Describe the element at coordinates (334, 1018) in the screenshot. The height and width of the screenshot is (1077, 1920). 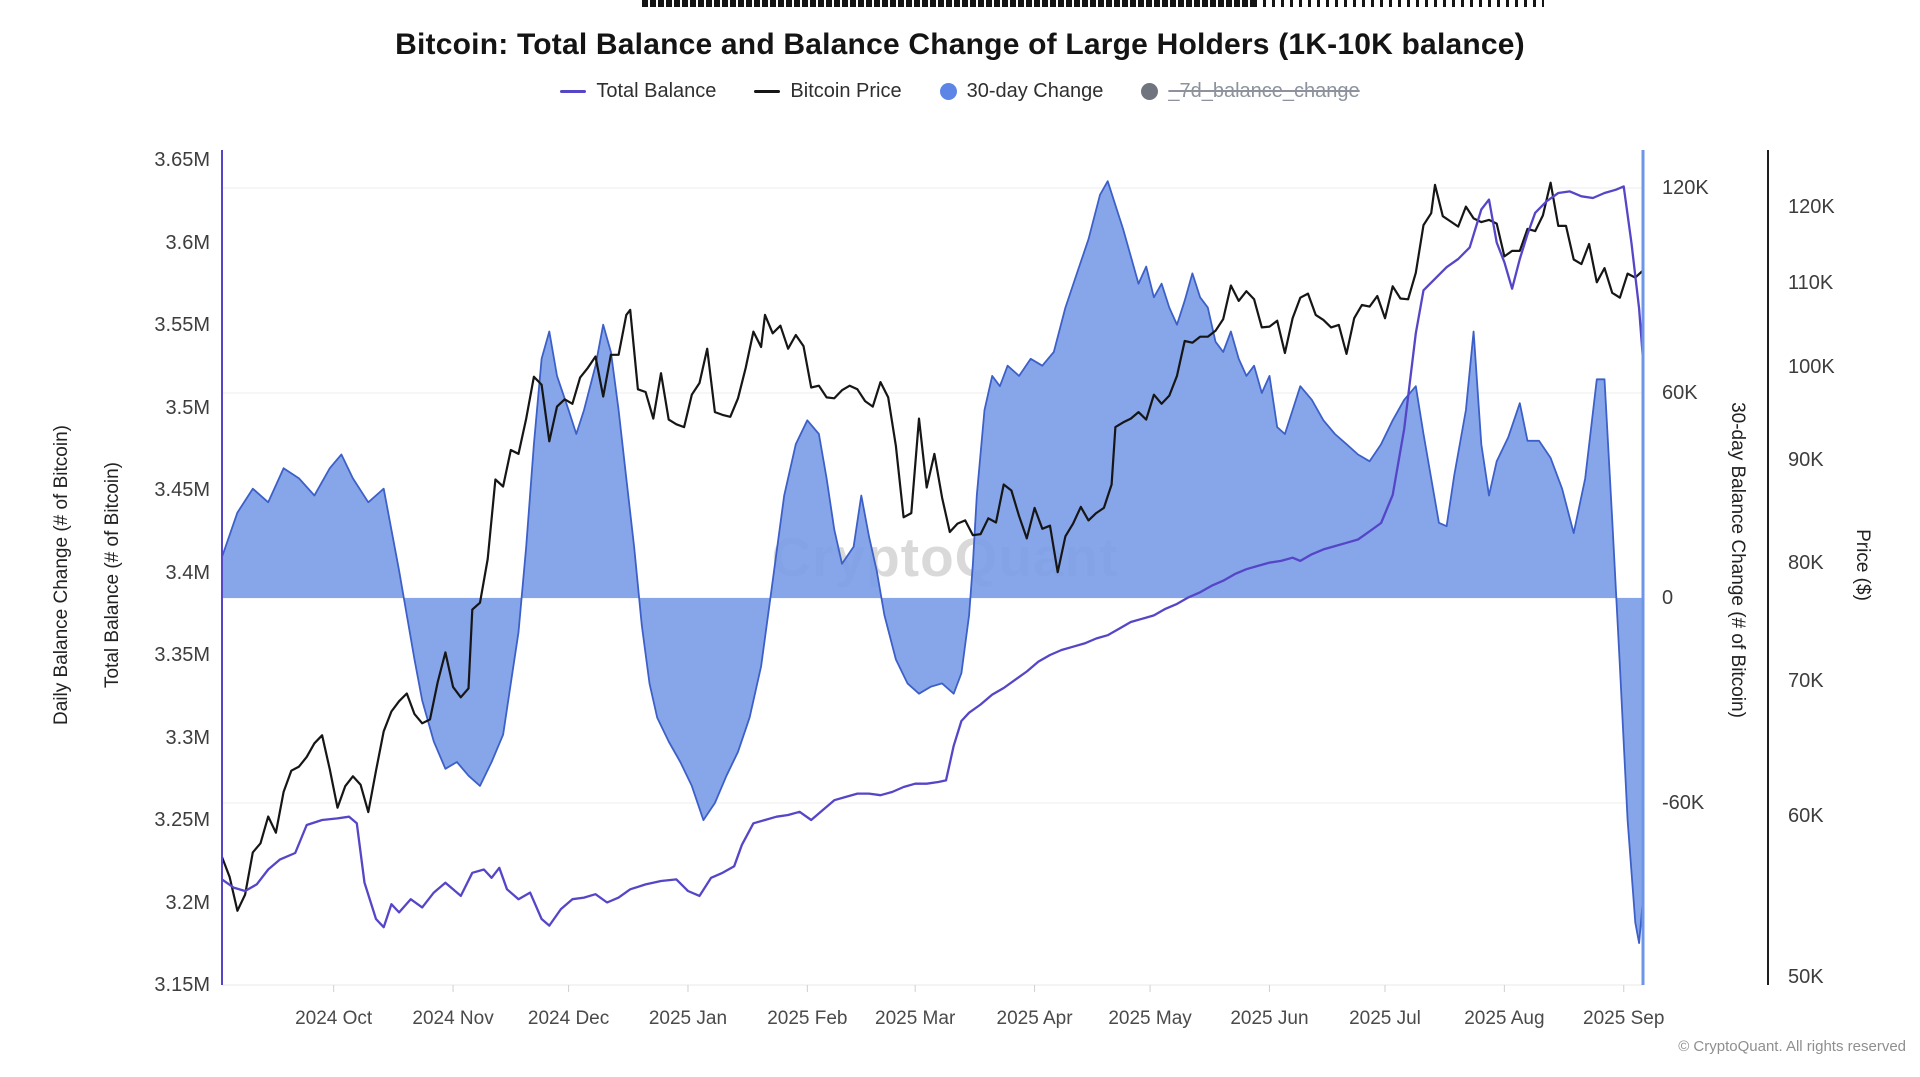
I see `x-axis-month-label: 2024 Oct` at that location.